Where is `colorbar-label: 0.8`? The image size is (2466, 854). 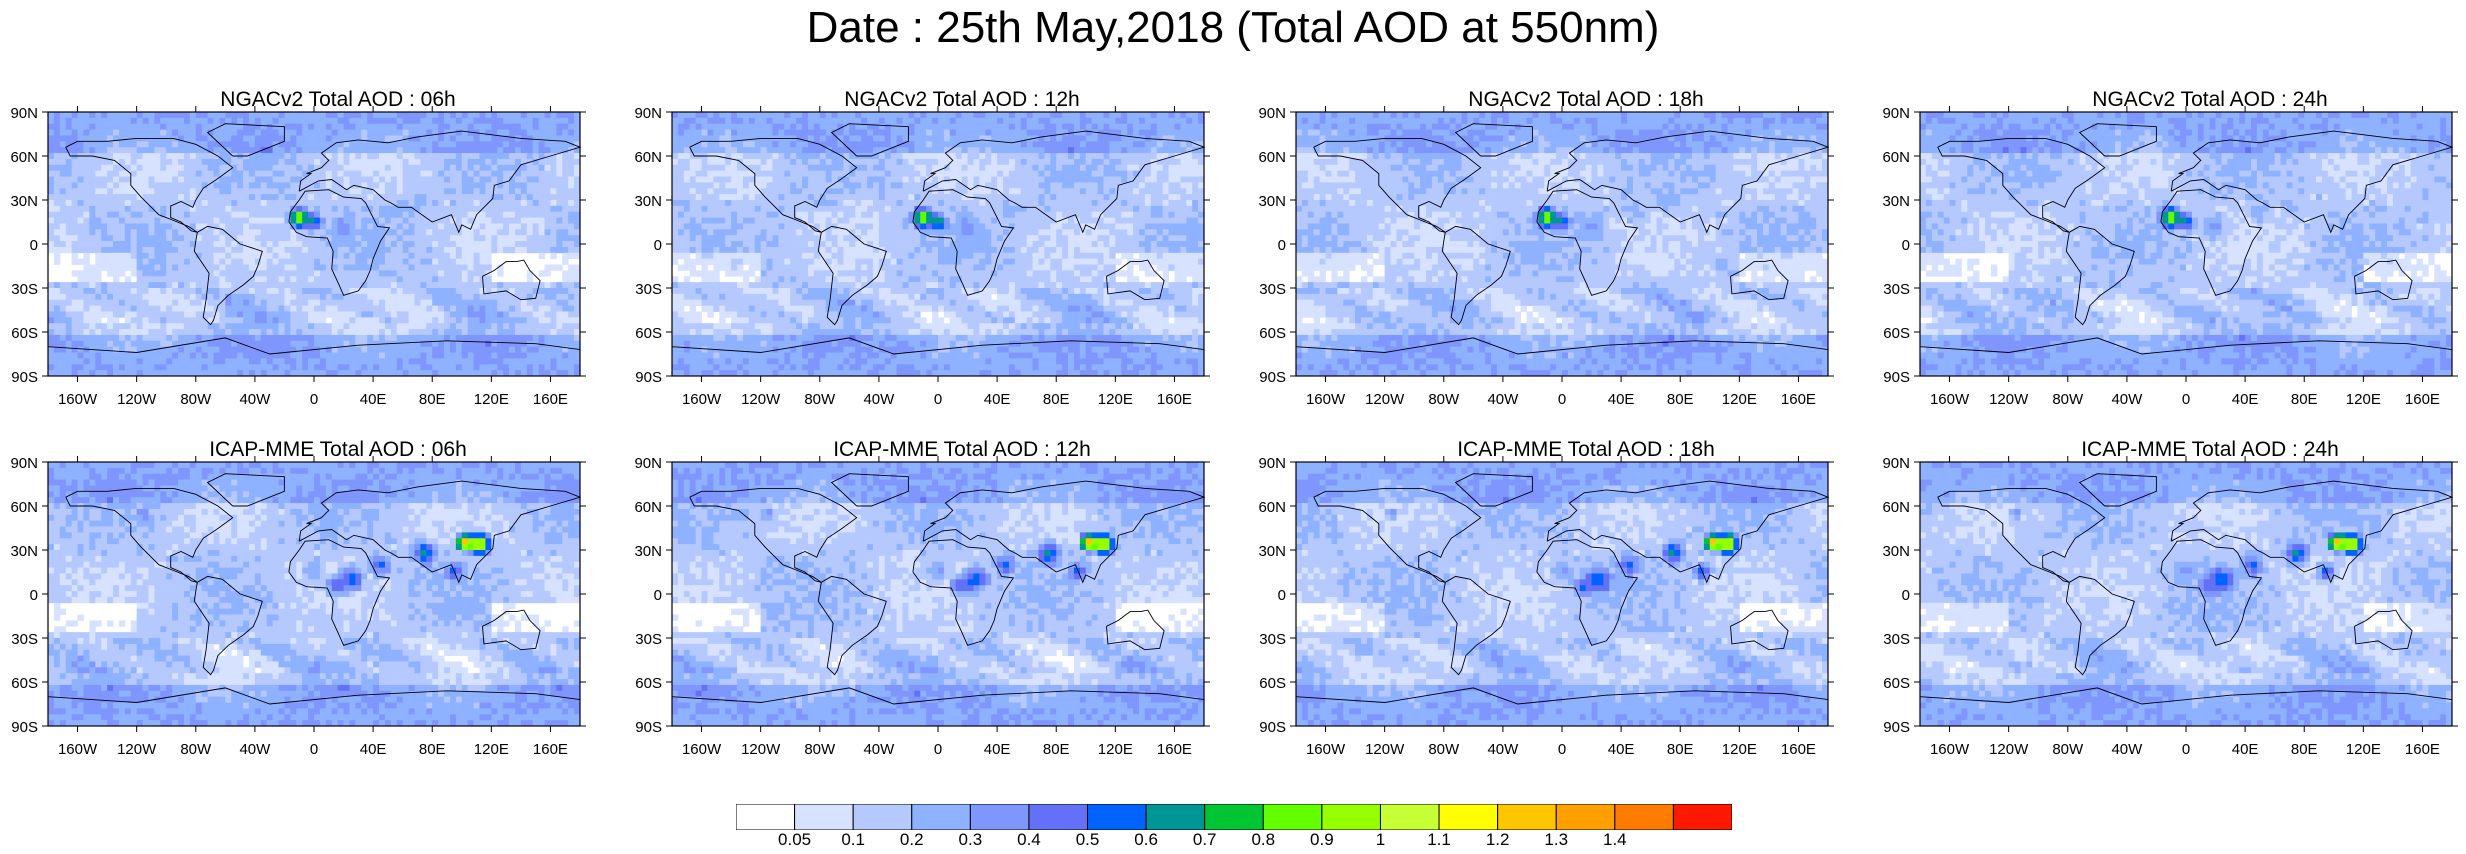
colorbar-label: 0.8 is located at coordinates (1263, 840).